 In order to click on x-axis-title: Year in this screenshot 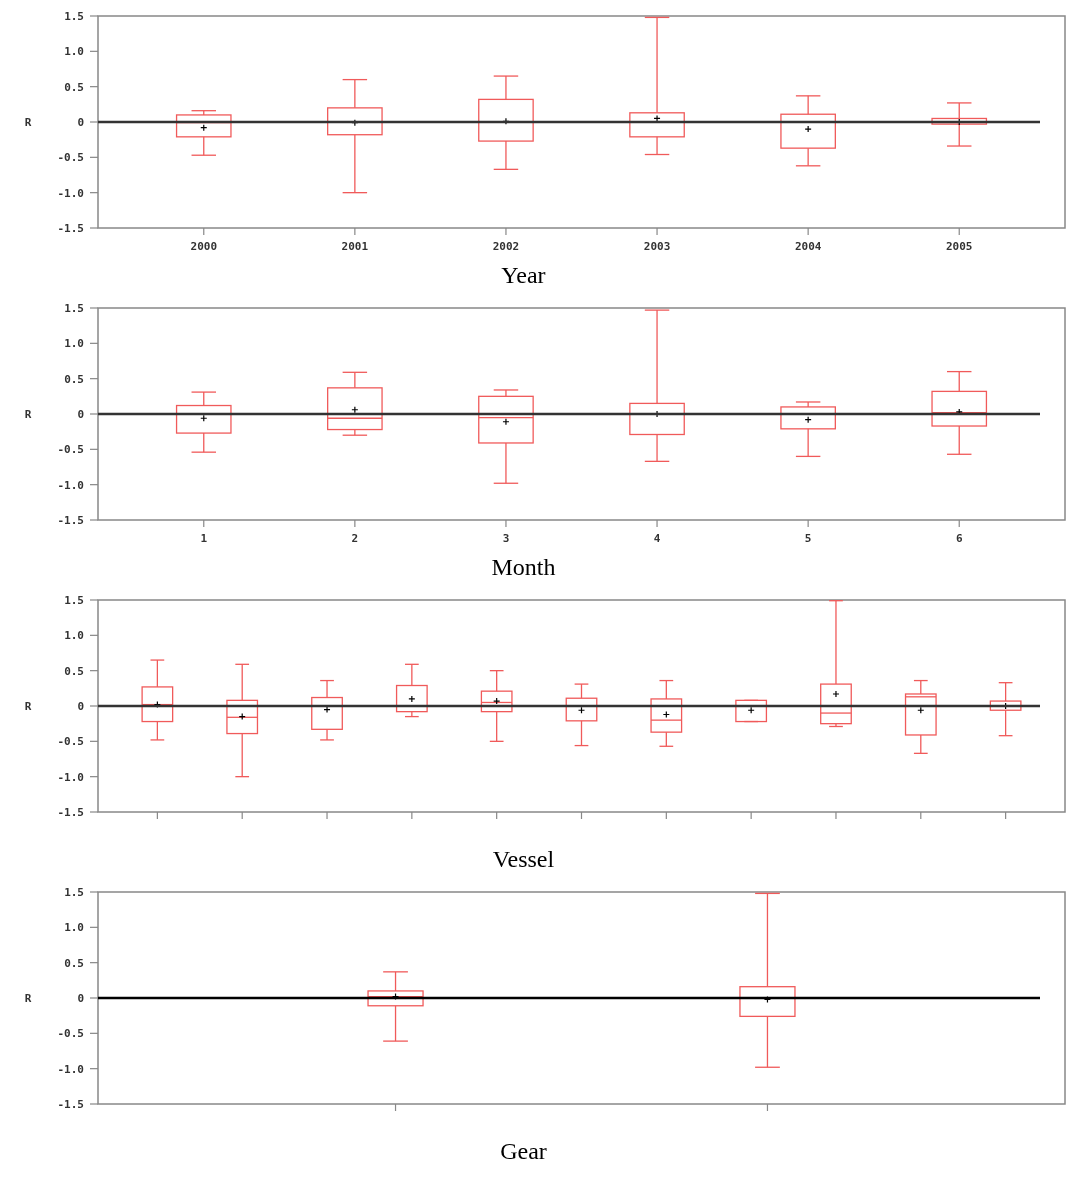, I will do `click(523, 275)`.